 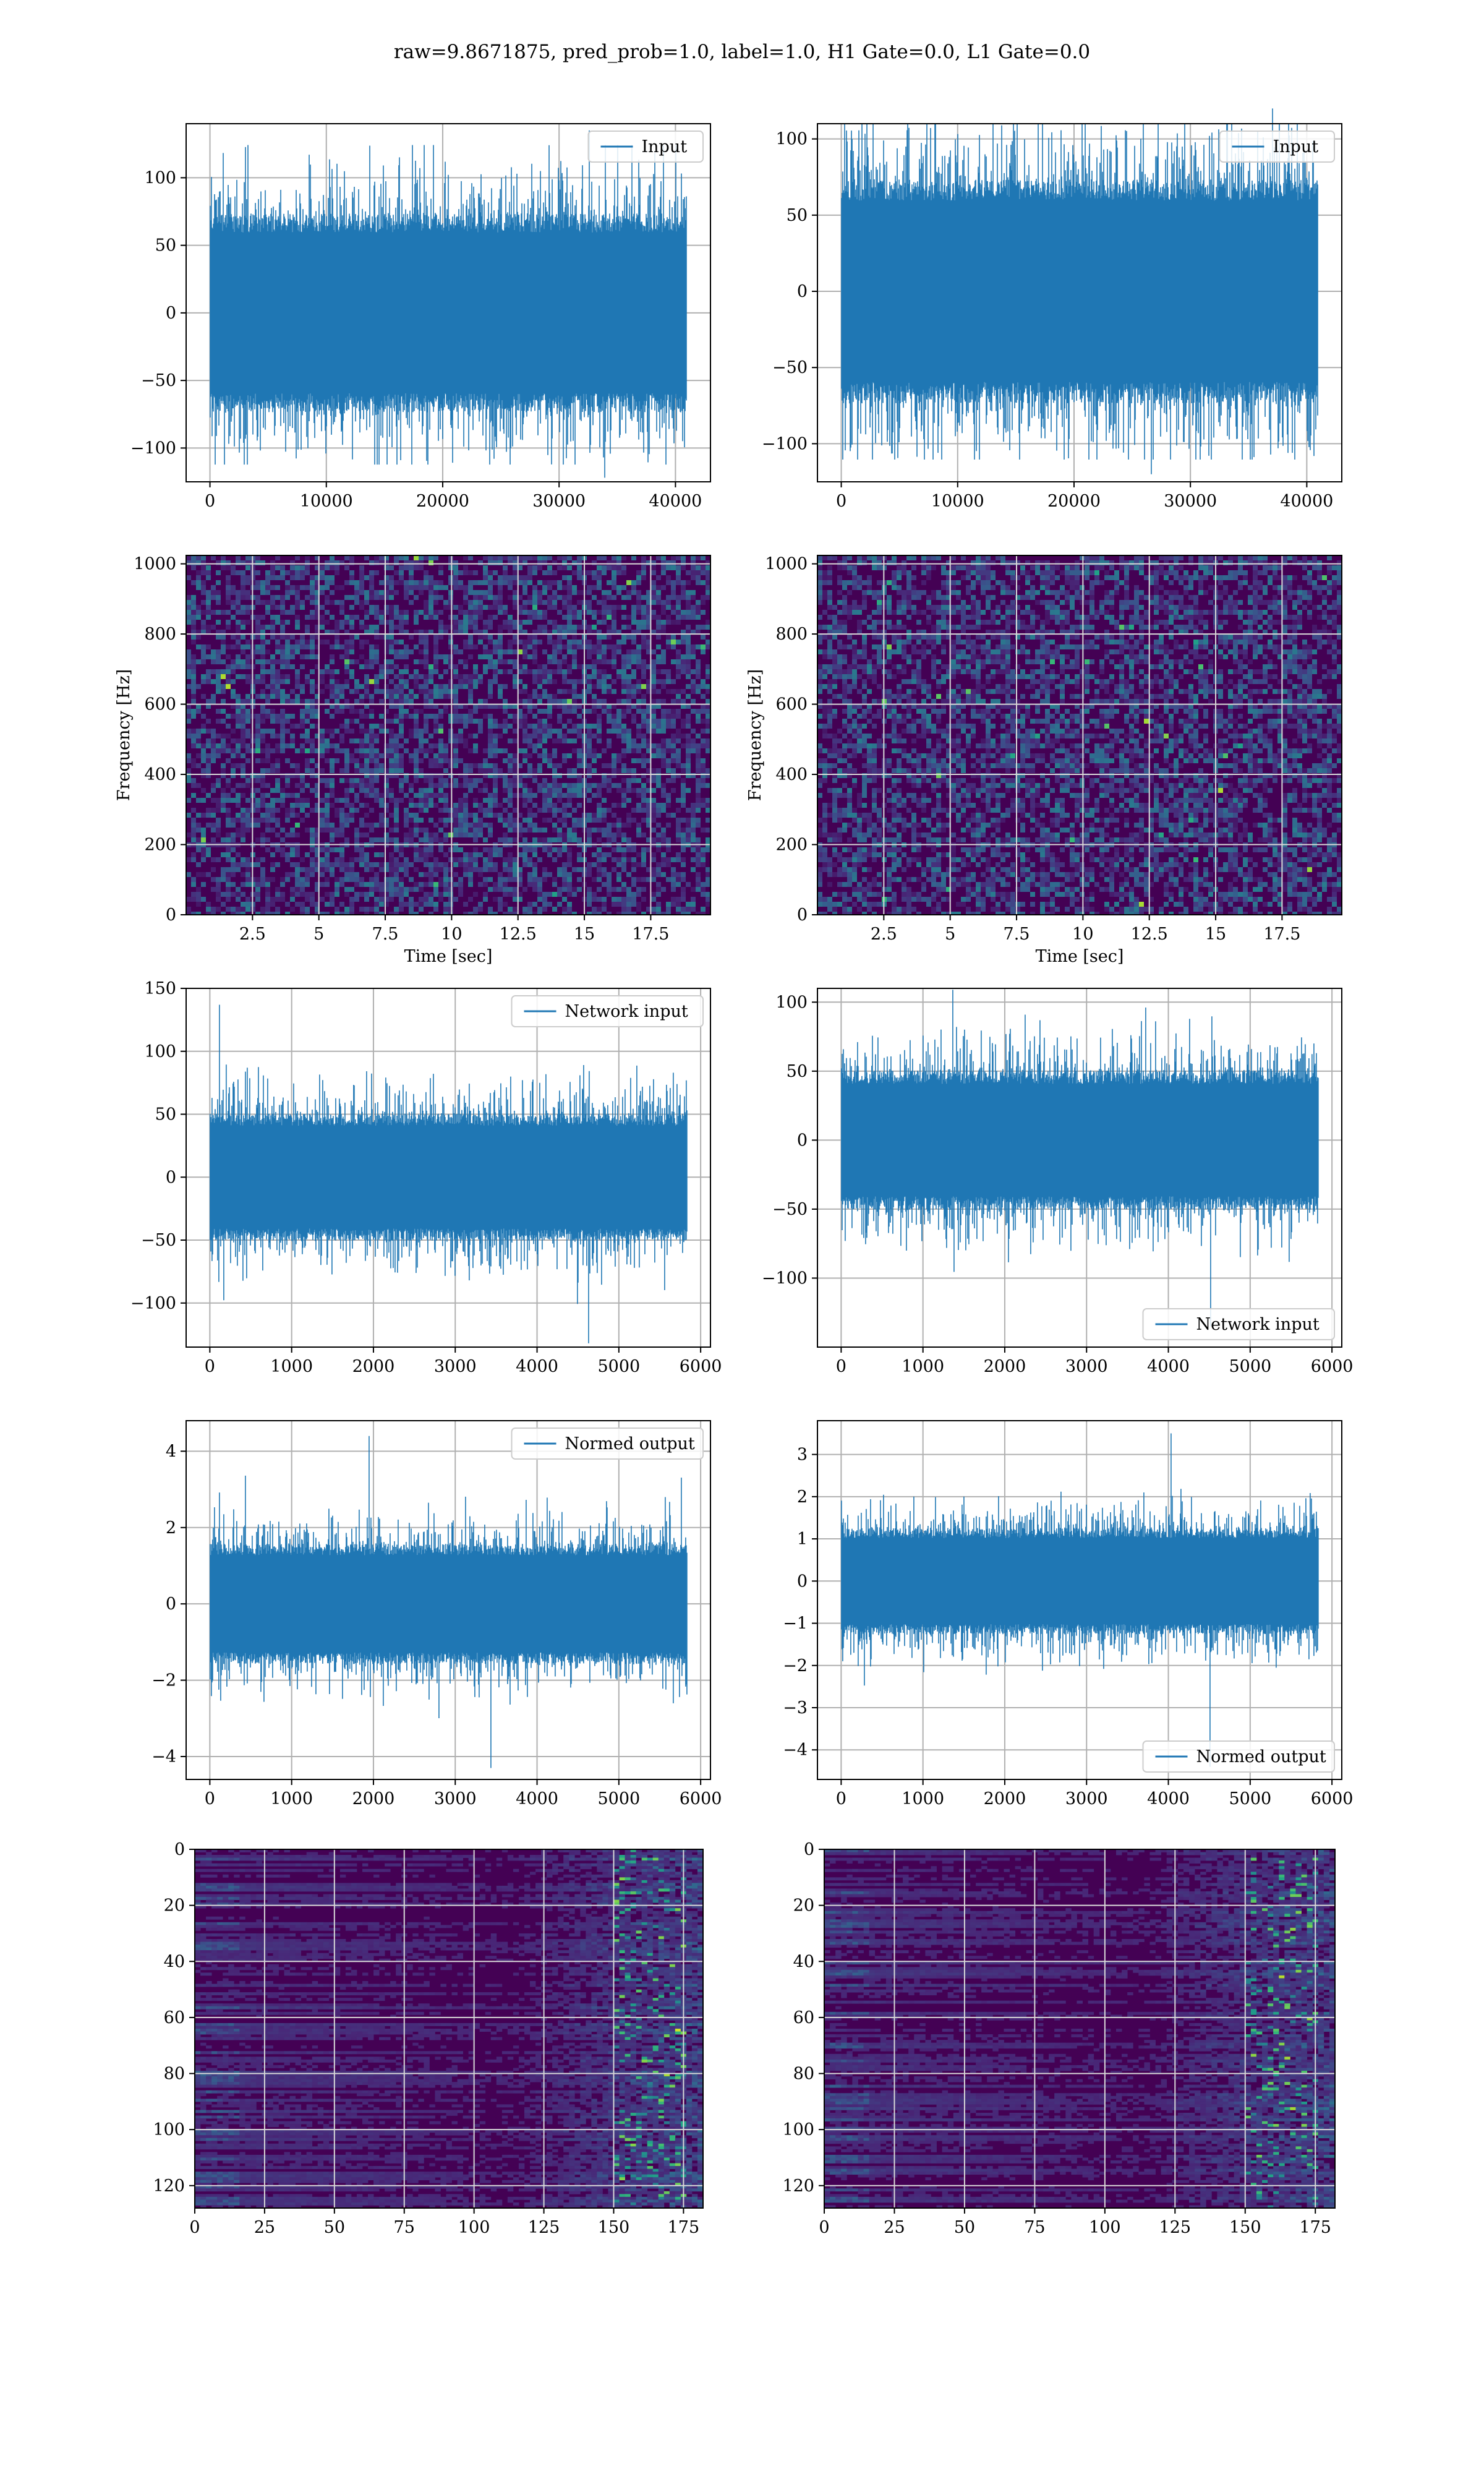 What do you see at coordinates (1005, 1366) in the screenshot?
I see `x-tick-label: 2000` at bounding box center [1005, 1366].